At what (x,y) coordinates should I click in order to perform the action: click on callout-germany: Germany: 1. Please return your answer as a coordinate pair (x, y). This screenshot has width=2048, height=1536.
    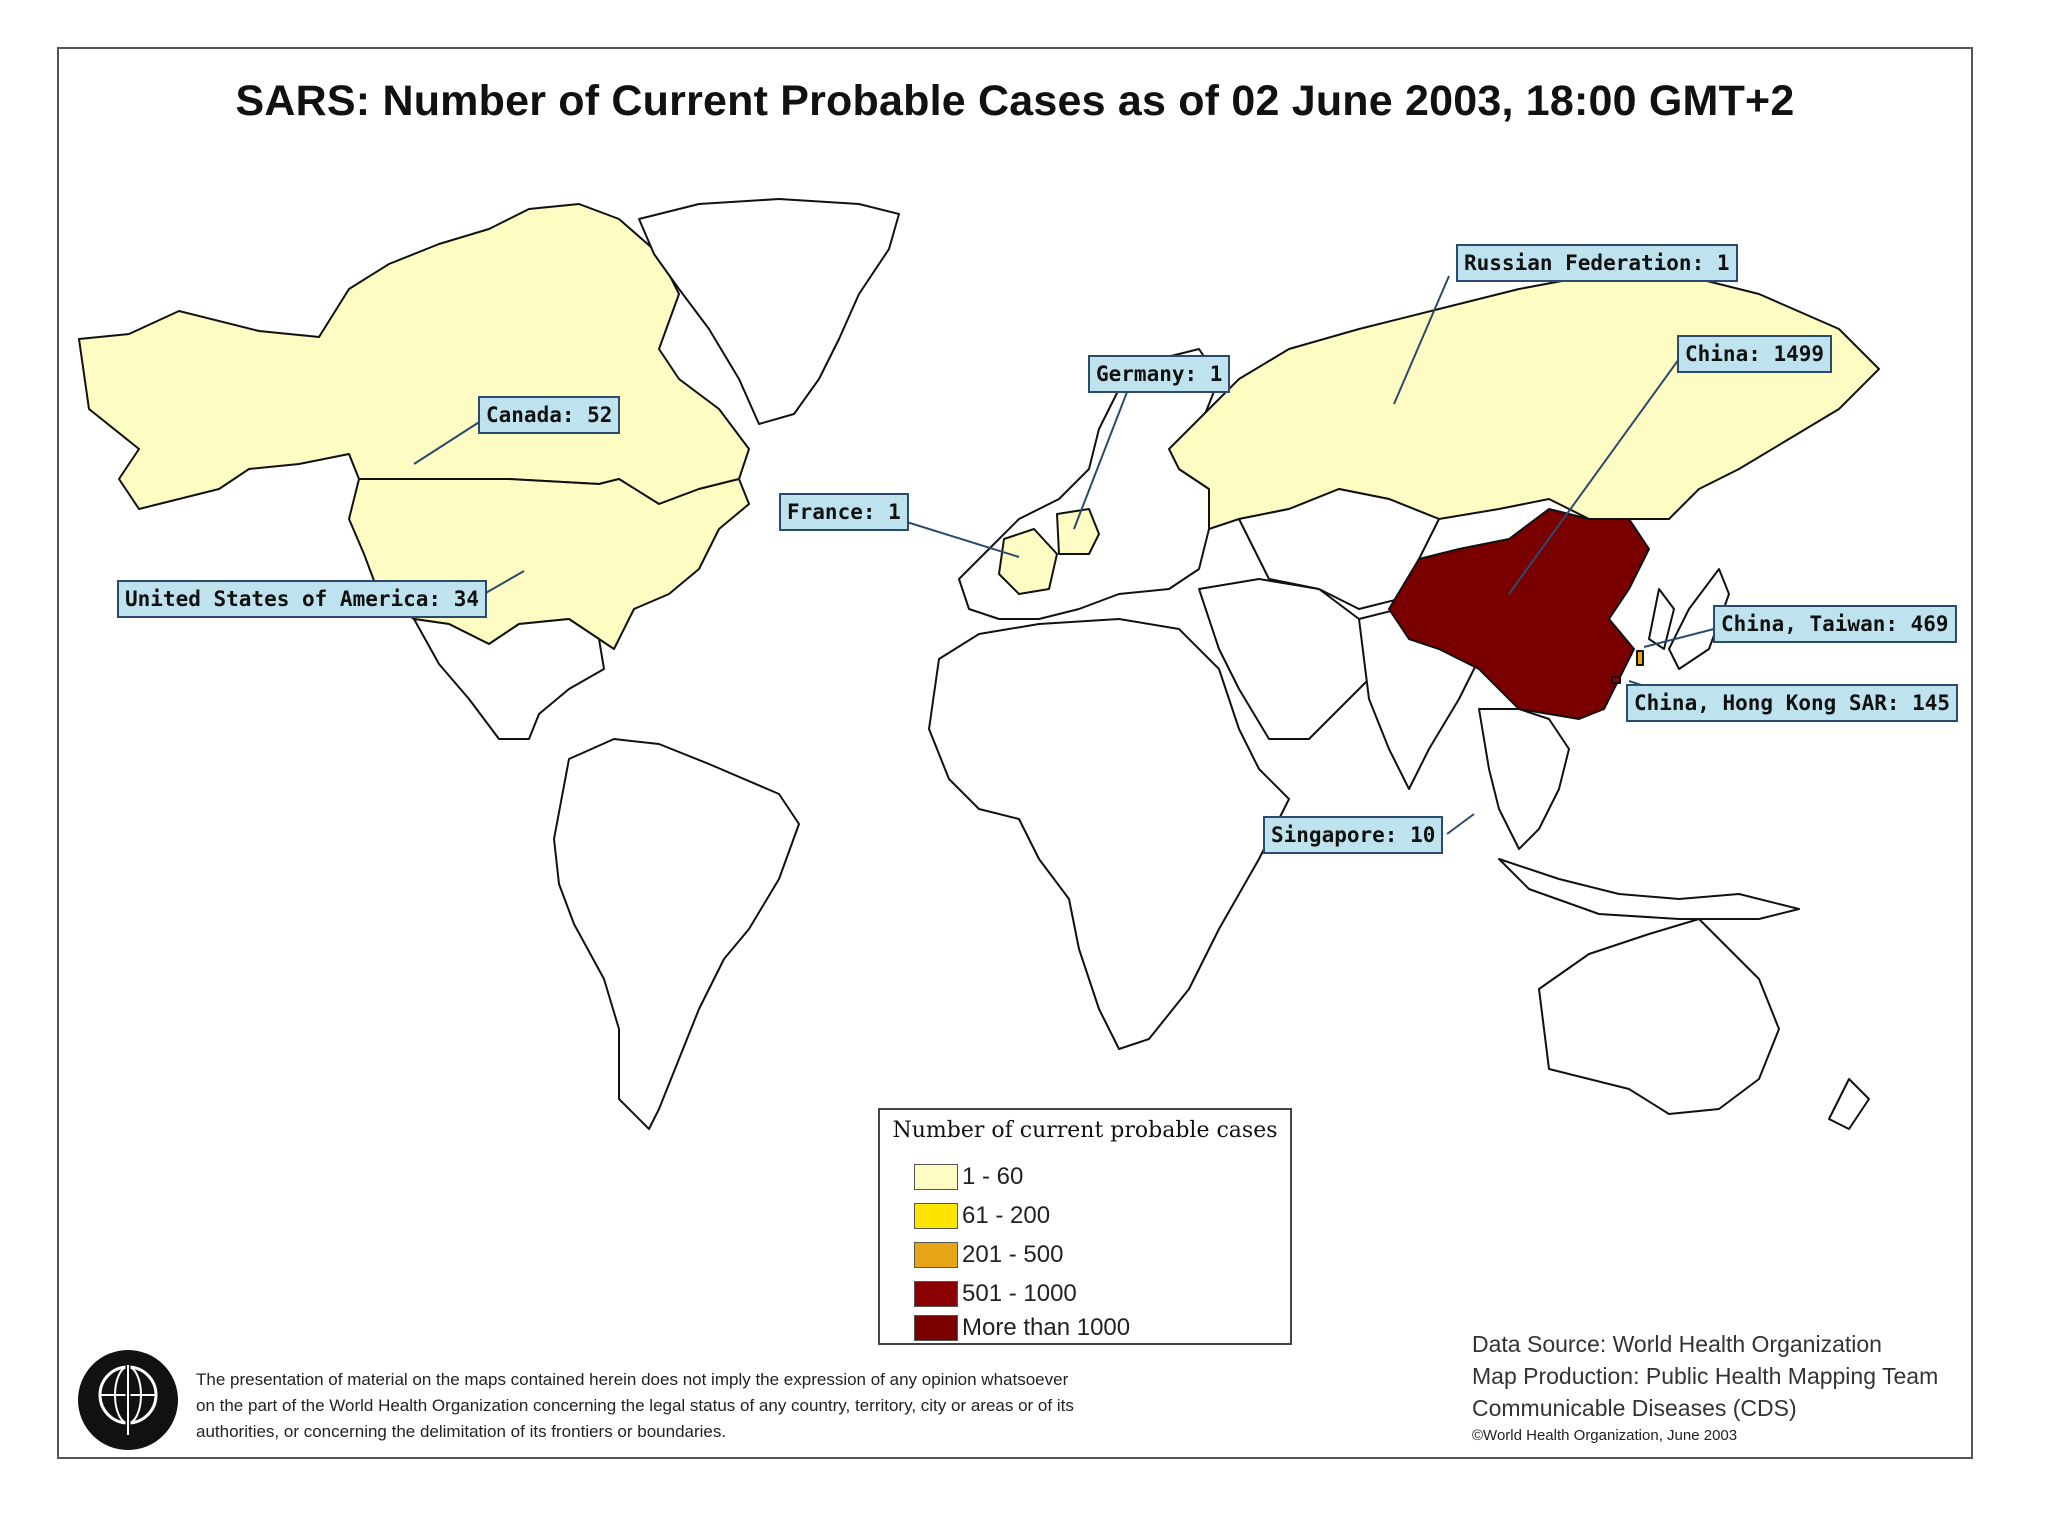
    Looking at the image, I should click on (1159, 374).